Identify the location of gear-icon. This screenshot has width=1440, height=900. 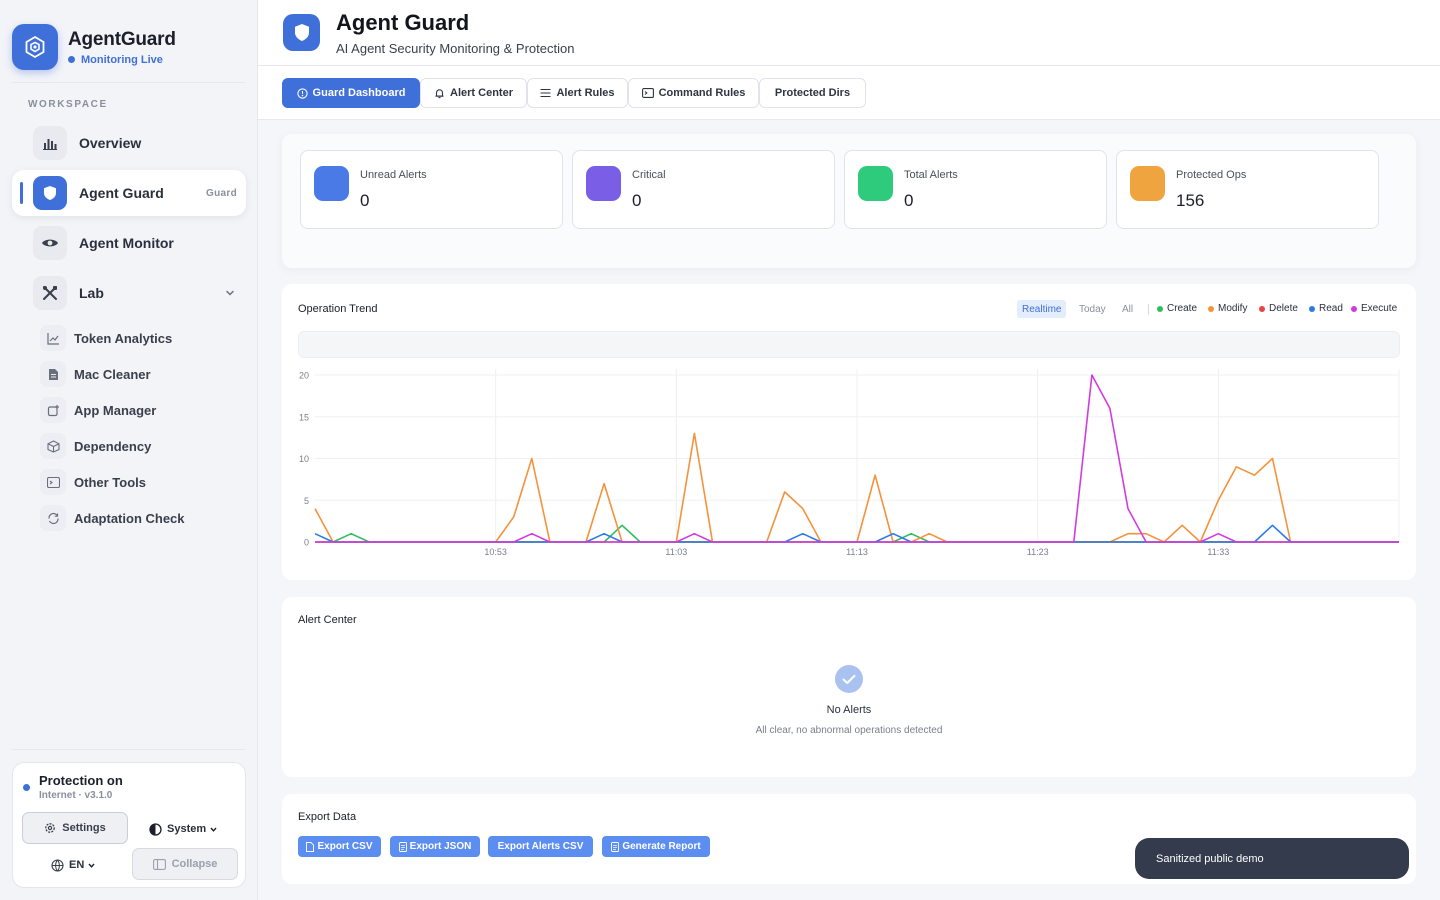
(50, 828).